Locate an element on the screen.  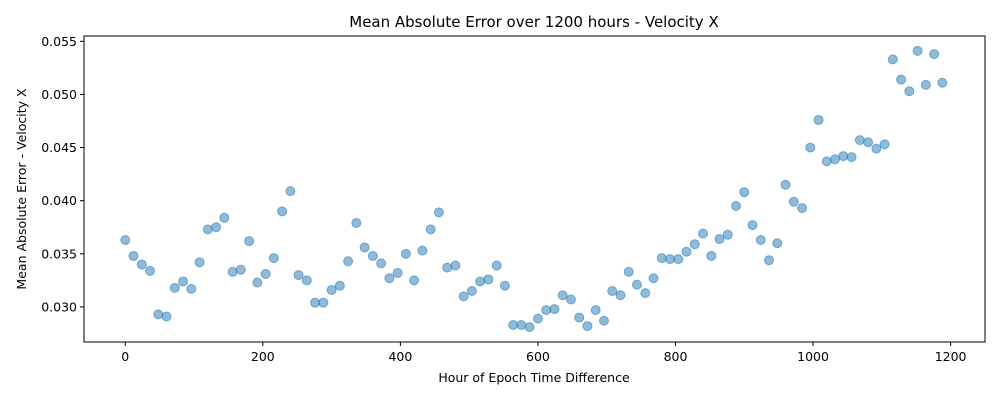
y-axis-label: Mean Absolute Error - Velocity X is located at coordinates (21, 189).